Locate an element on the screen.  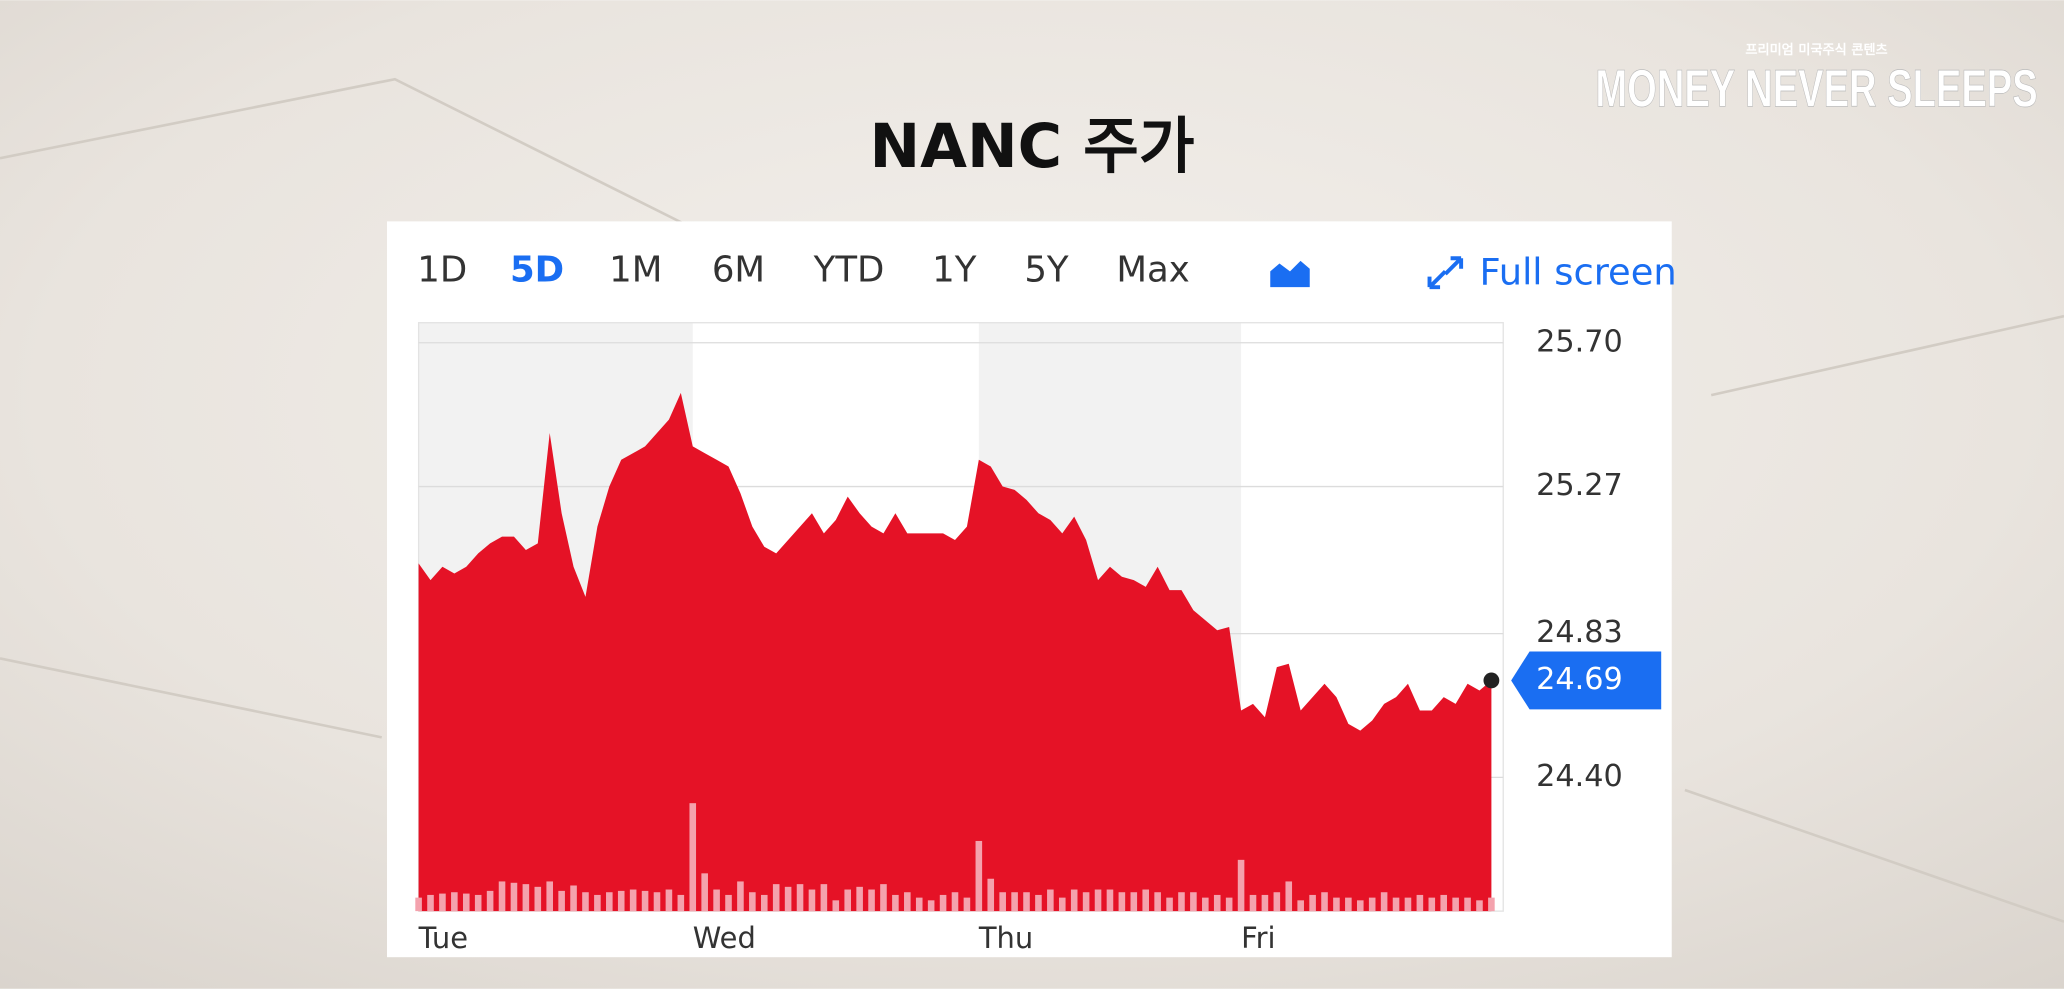
range-button: 5D is located at coordinates (537, 269).